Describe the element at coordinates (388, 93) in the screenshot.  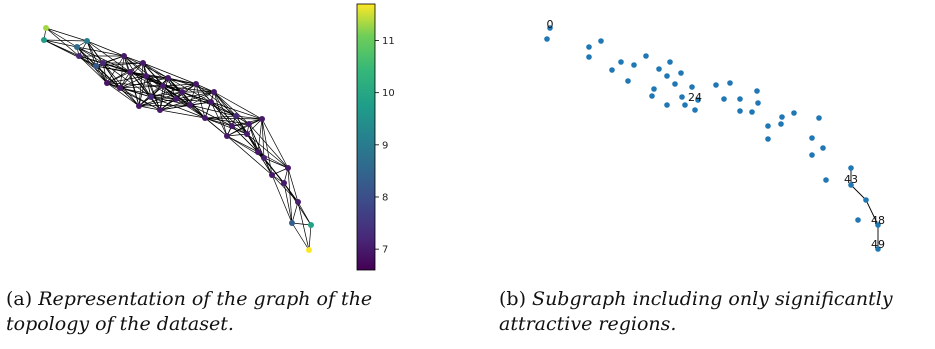
I see `colorbar-tick-label: 10` at that location.